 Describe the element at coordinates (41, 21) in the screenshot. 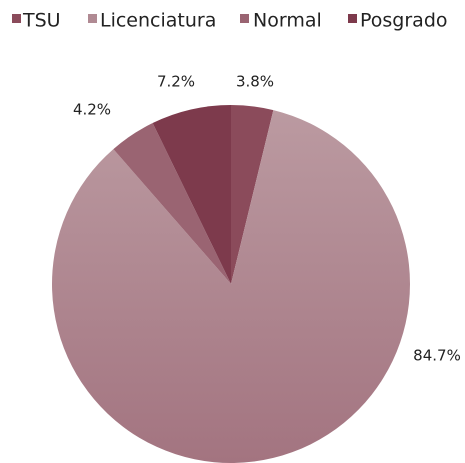

I see `legend-label: TSU` at that location.